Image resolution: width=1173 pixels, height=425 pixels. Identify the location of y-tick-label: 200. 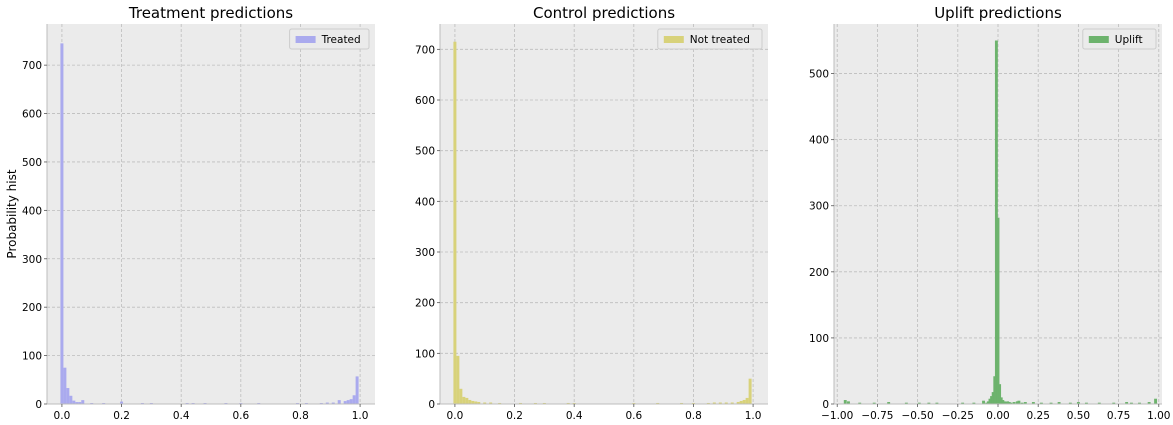
(32, 308).